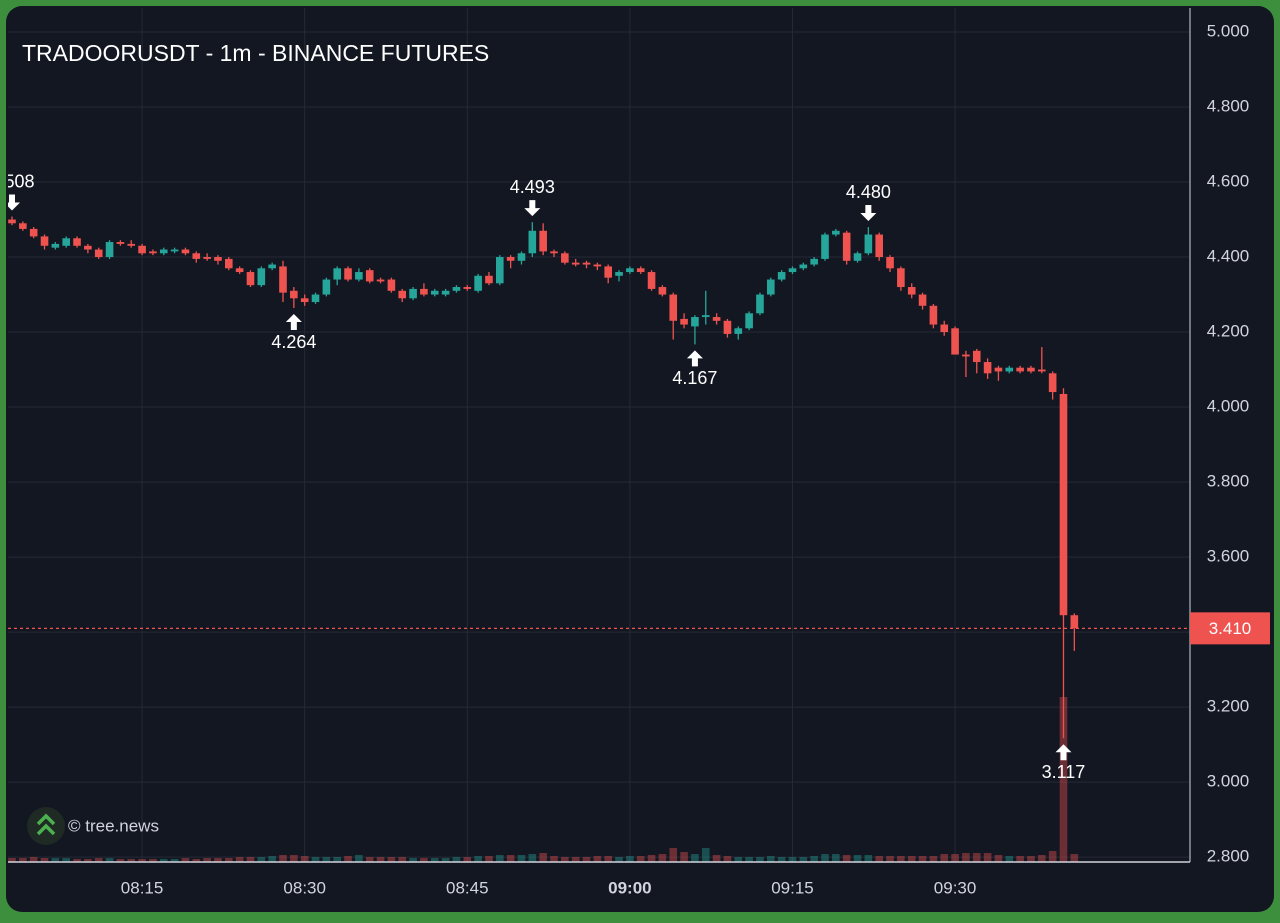 This screenshot has width=1280, height=923. What do you see at coordinates (1228, 30) in the screenshot?
I see `y-tick-label: 5.000` at bounding box center [1228, 30].